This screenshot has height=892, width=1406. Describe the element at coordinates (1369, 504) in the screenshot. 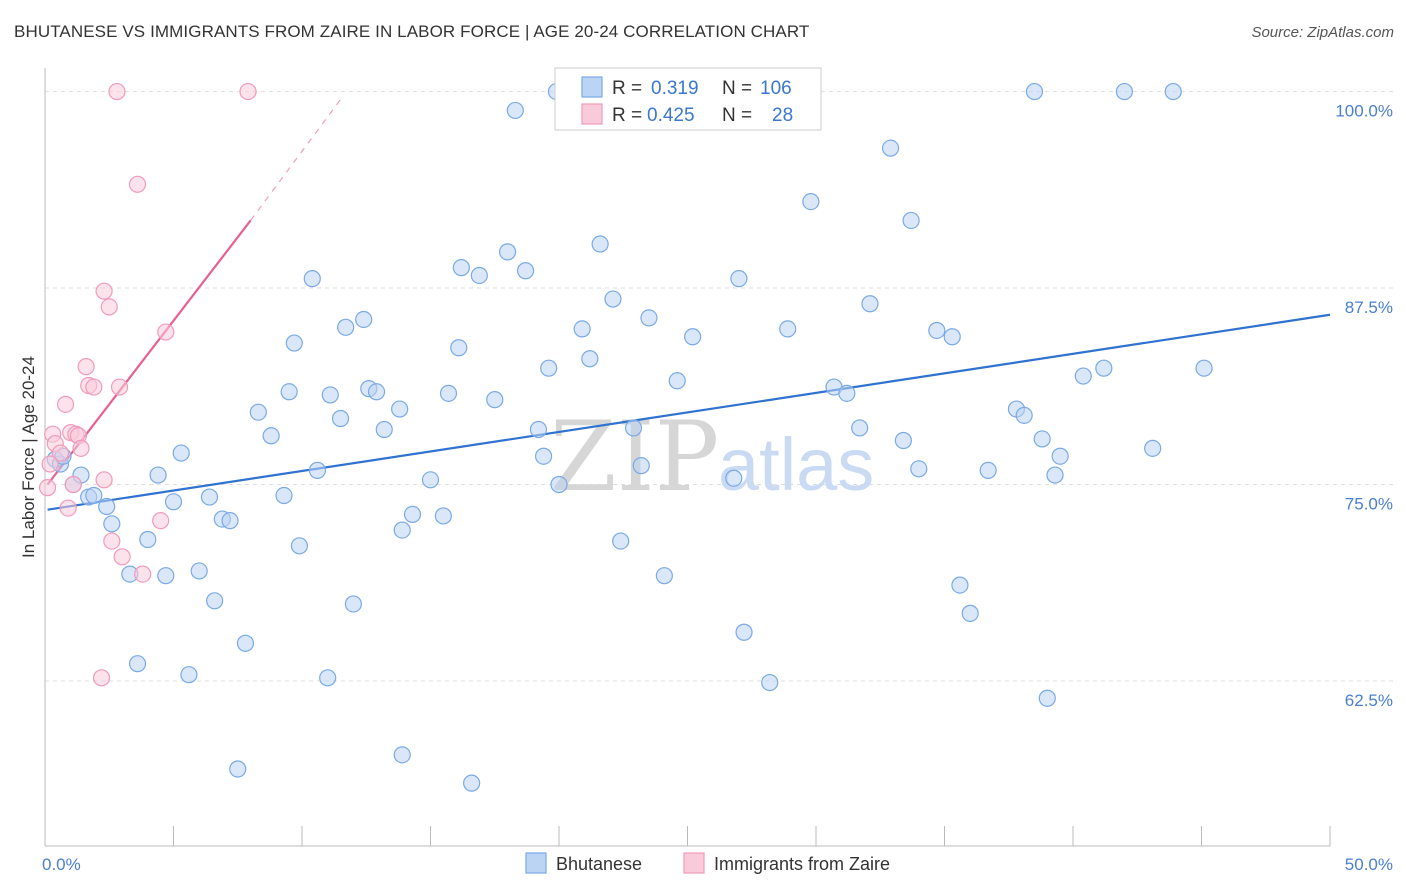

I see `y-tick-label-2: 75.0%` at that location.